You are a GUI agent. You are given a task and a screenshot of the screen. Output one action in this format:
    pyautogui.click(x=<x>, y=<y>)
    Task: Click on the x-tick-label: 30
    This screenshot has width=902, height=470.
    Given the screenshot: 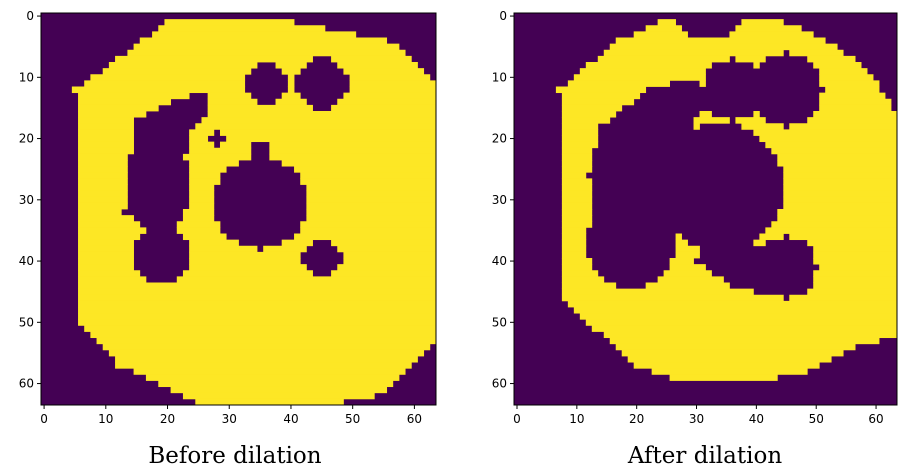 What is the action you would take?
    pyautogui.click(x=229, y=419)
    